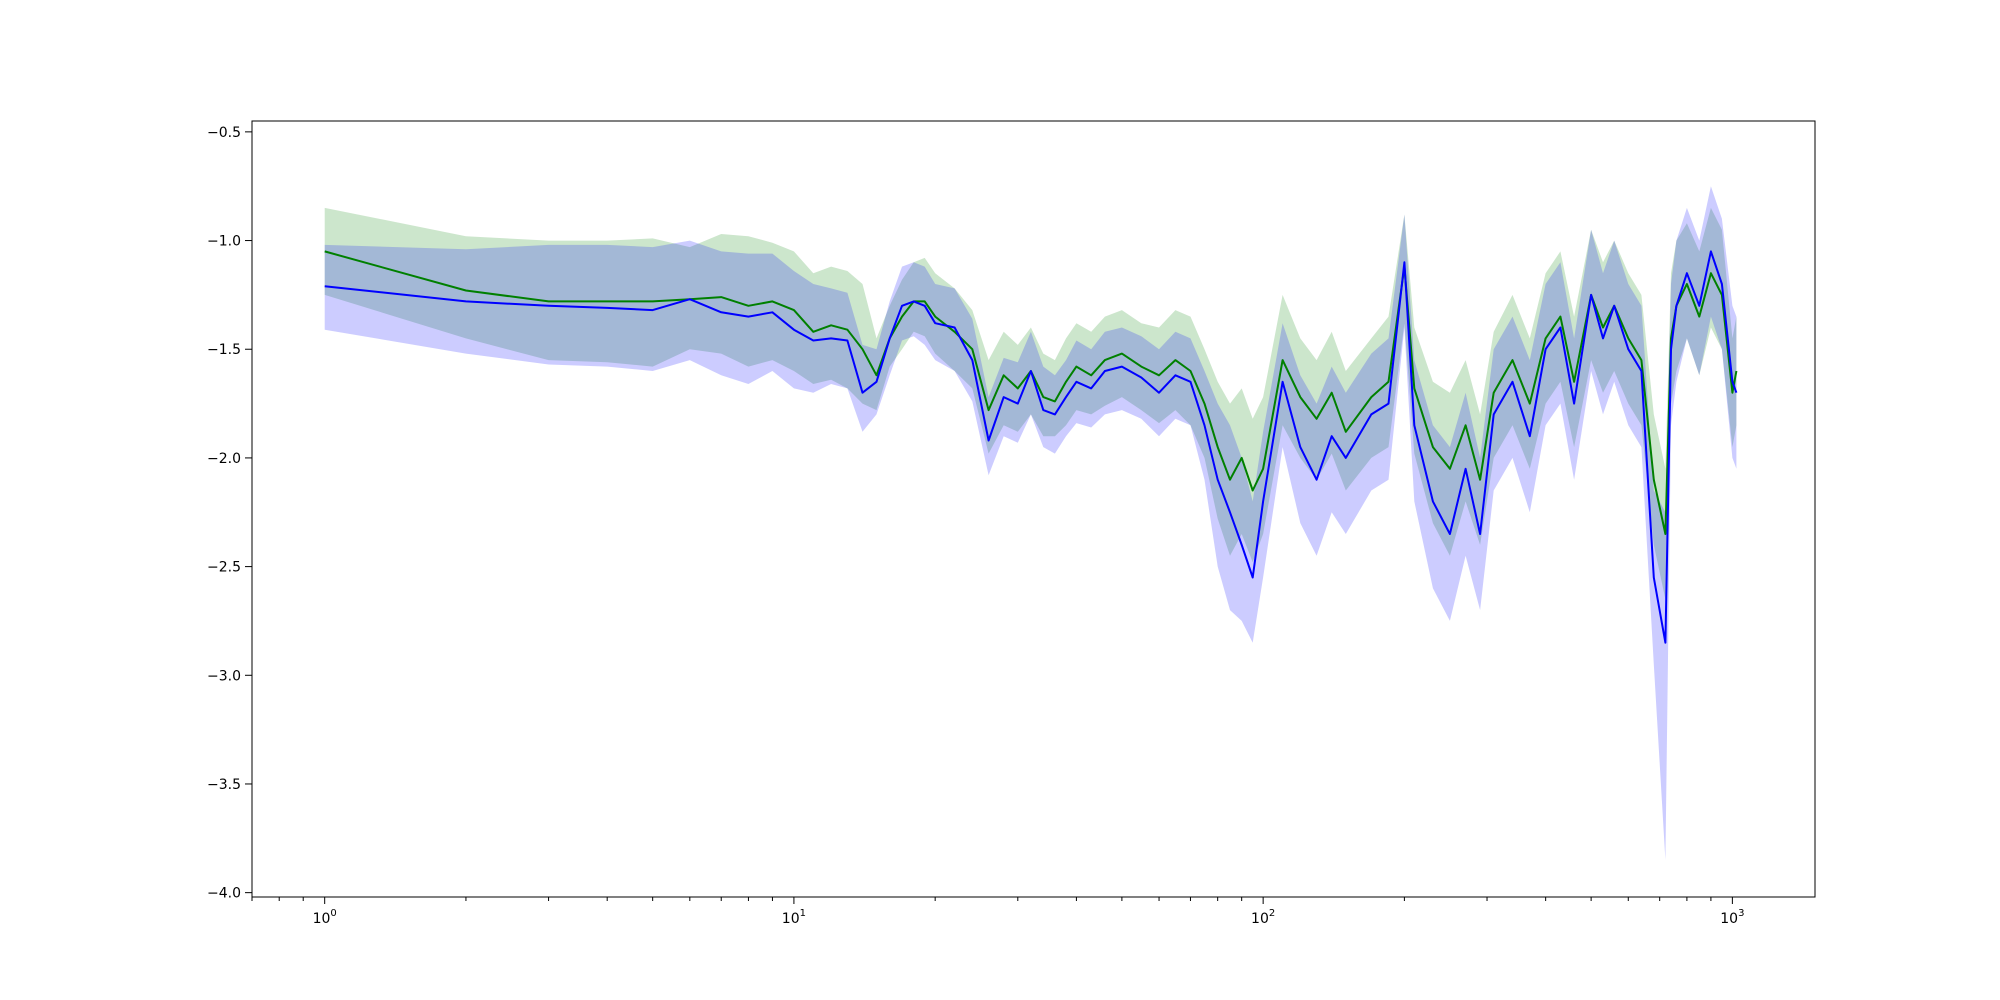  Describe the element at coordinates (224, 676) in the screenshot. I see `y-tick-label: −3.0` at that location.